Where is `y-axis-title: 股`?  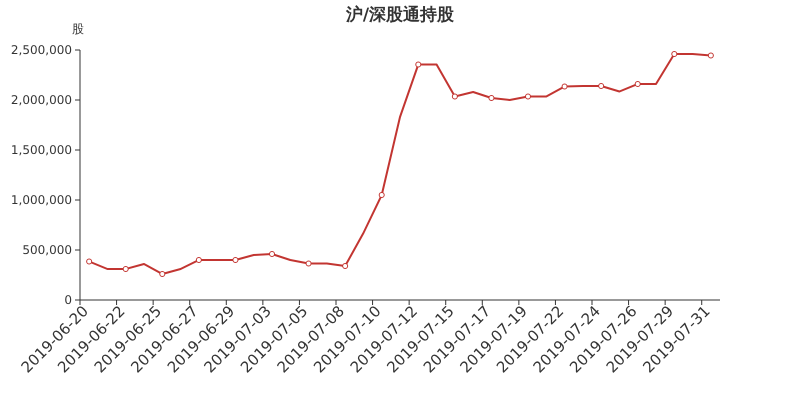
y-axis-title: 股 is located at coordinates (78, 29).